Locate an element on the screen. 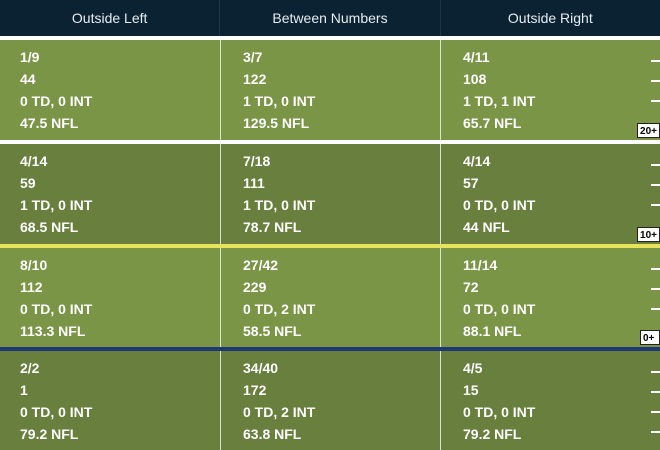 The width and height of the screenshot is (660, 450). rating: 129.5 NFL is located at coordinates (276, 123).